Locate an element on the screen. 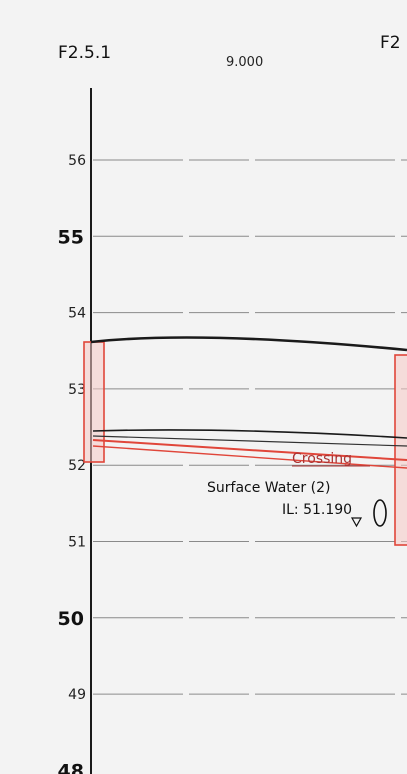 Image resolution: width=407 pixels, height=774 pixels. crossing-pipe-section-icon is located at coordinates (380, 513).